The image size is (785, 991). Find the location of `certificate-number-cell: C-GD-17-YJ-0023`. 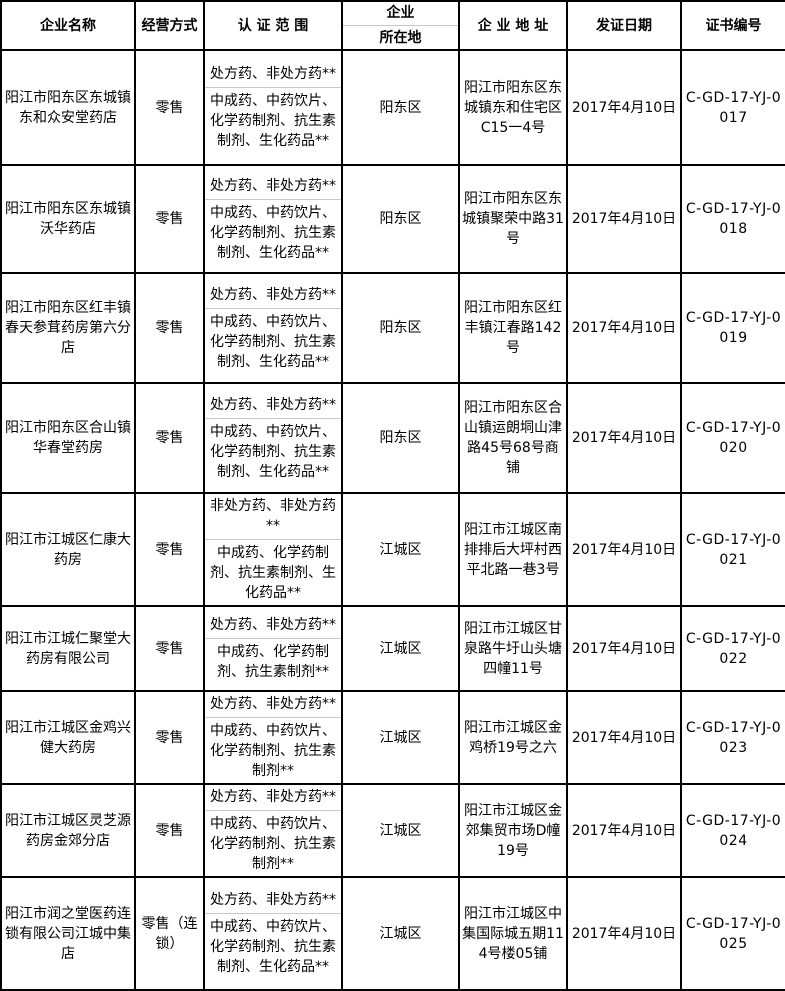

certificate-number-cell: C-GD-17-YJ-0023 is located at coordinates (732, 737).